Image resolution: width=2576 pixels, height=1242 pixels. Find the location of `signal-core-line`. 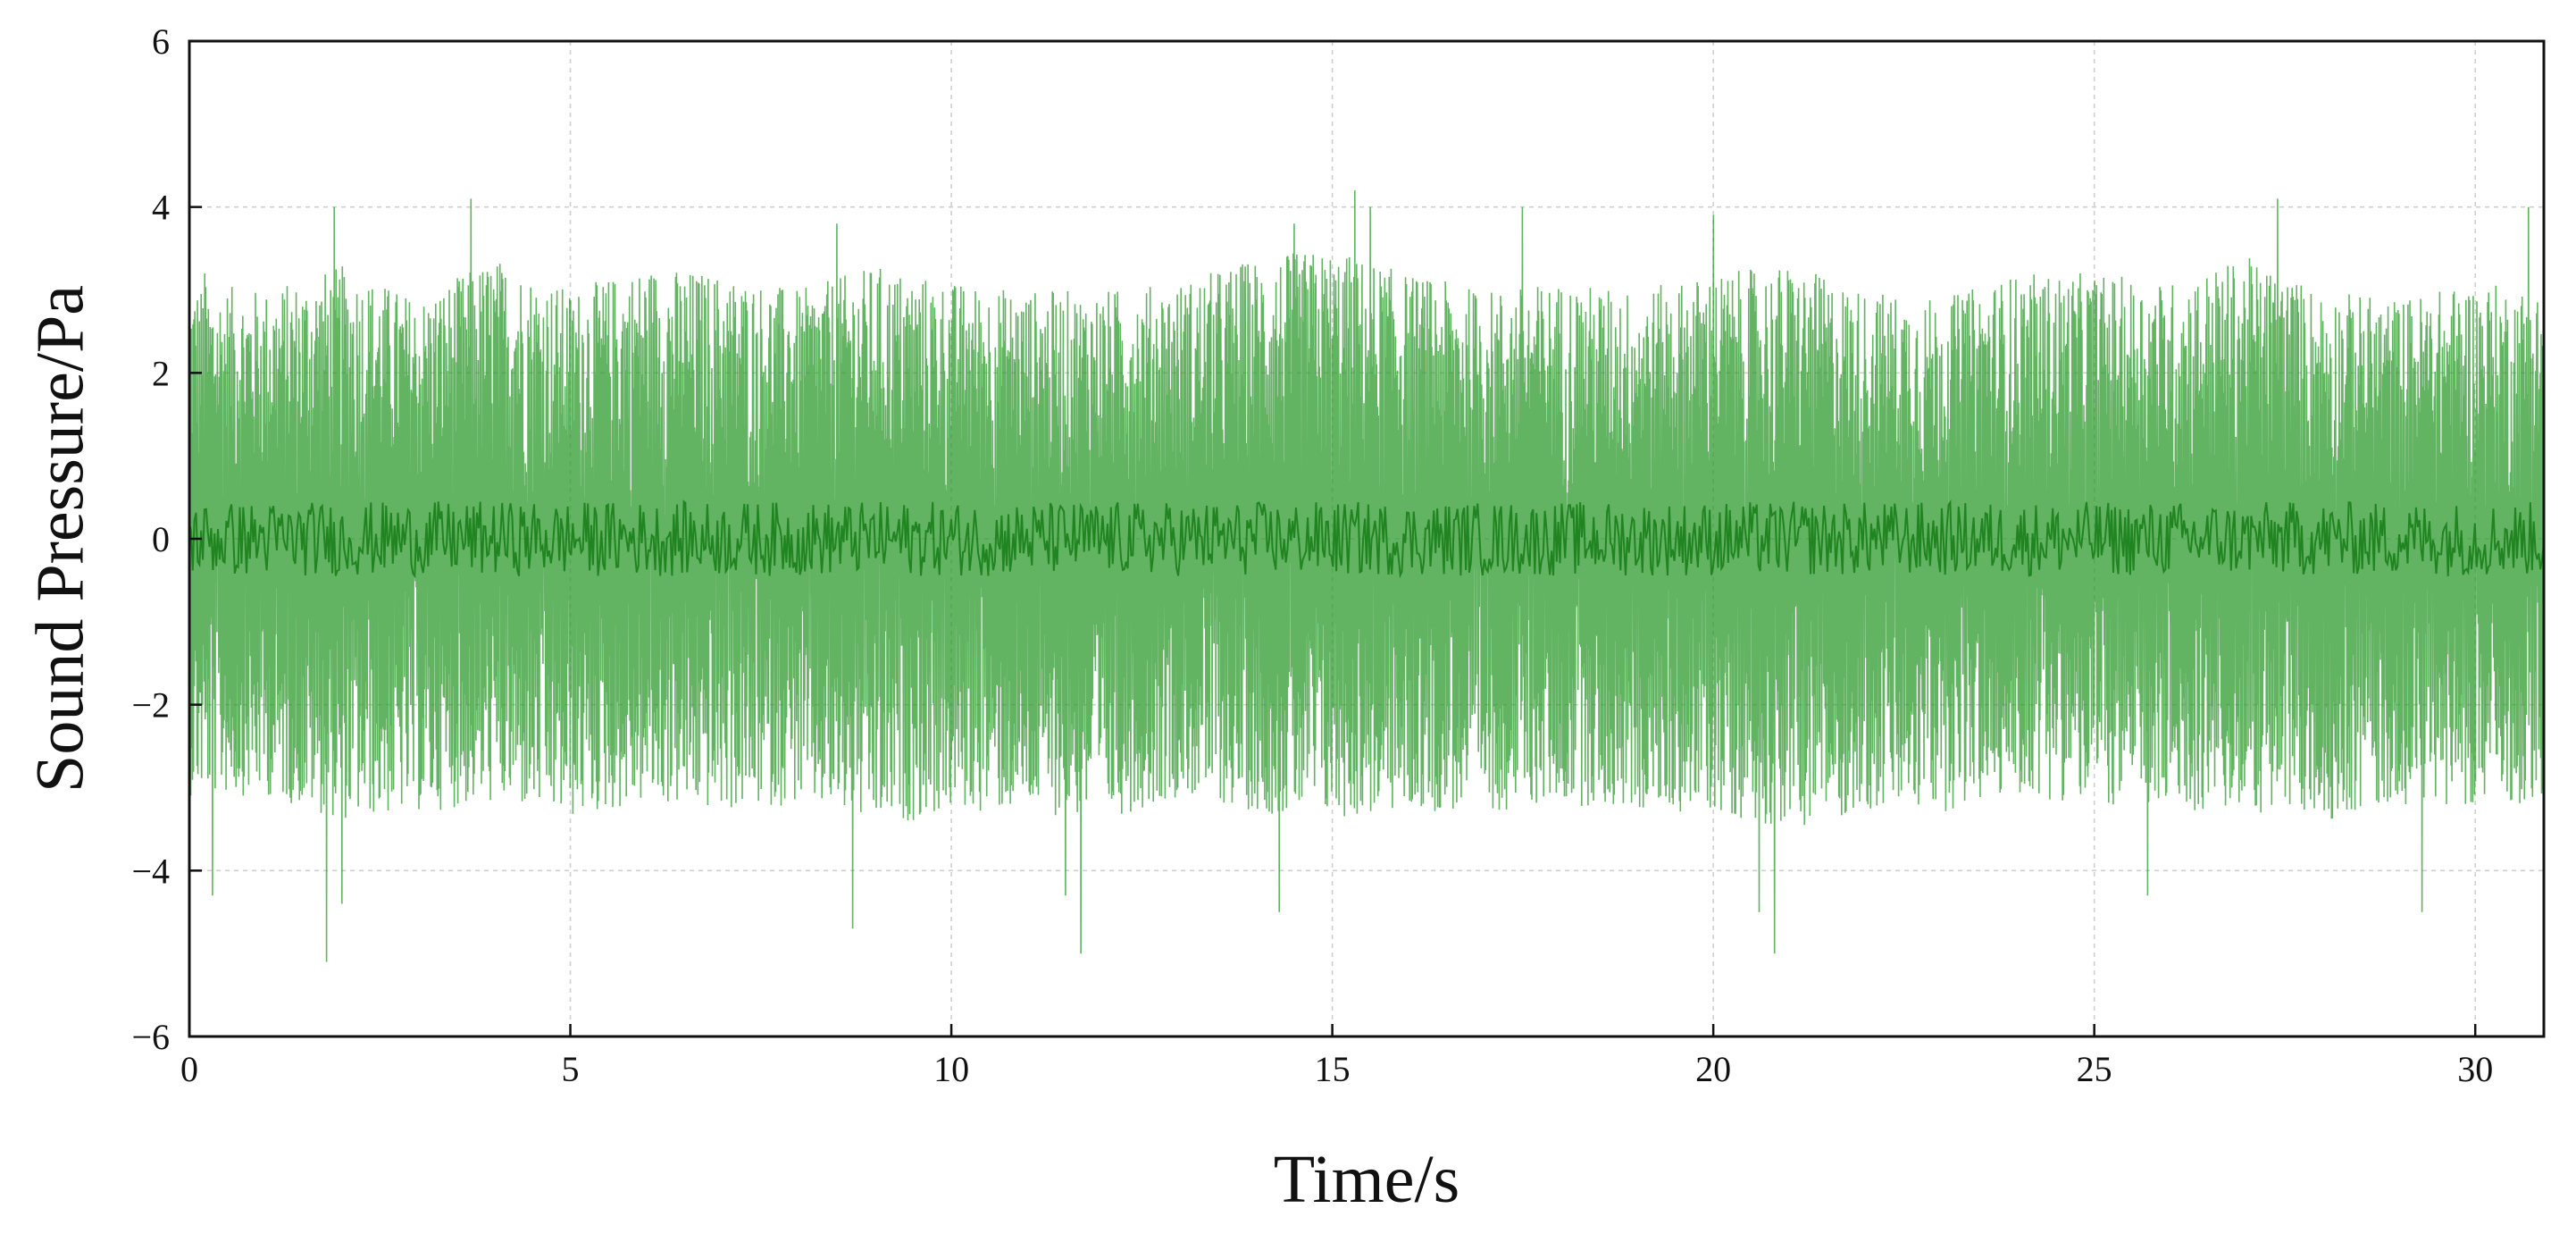

signal-core-line is located at coordinates (1367, 539).